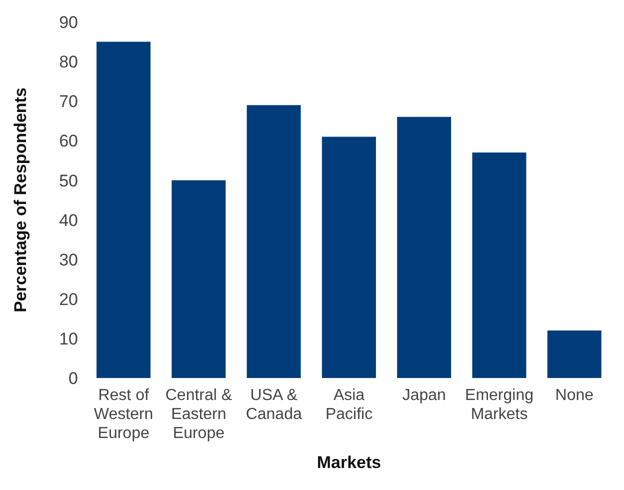 The width and height of the screenshot is (624, 490). Describe the element at coordinates (424, 395) in the screenshot. I see `x-tick-label: Japan` at that location.